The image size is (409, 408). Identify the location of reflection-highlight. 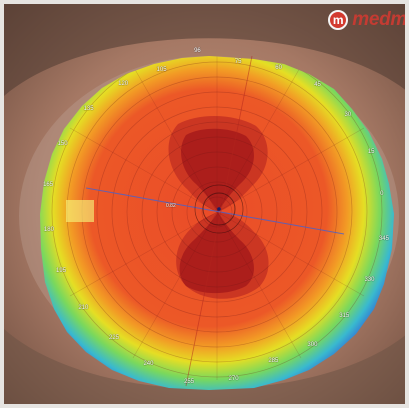
(80, 211).